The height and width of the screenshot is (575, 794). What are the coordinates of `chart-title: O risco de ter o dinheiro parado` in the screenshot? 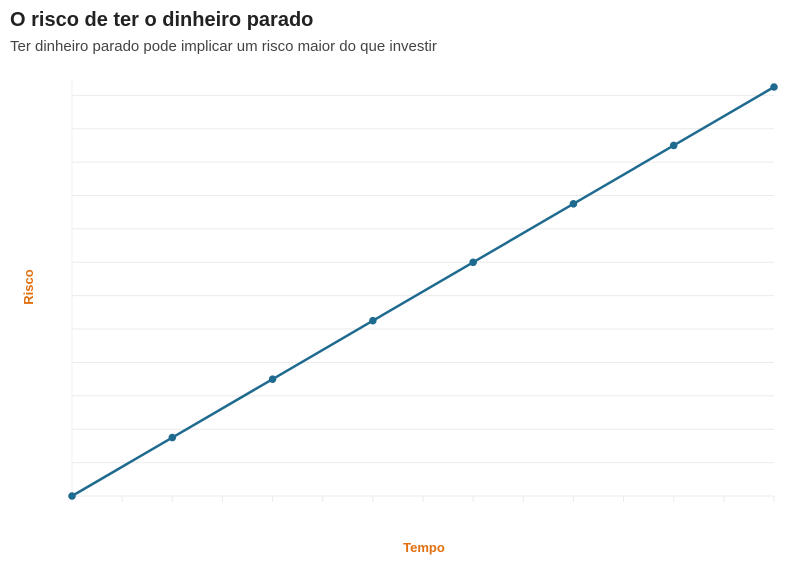 It's located at (162, 20).